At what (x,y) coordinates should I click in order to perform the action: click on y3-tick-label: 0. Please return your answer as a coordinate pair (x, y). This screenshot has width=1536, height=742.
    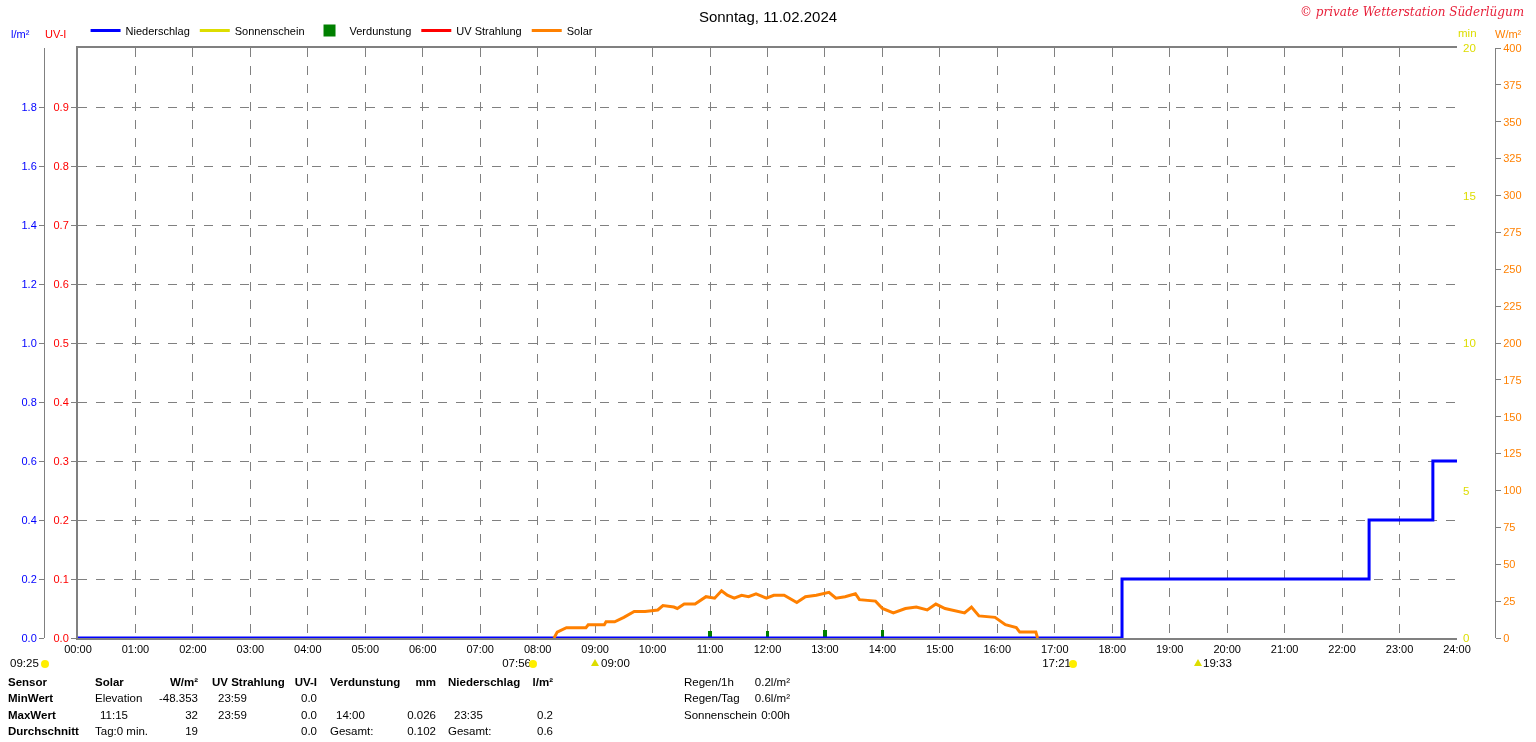
    Looking at the image, I should click on (1506, 637).